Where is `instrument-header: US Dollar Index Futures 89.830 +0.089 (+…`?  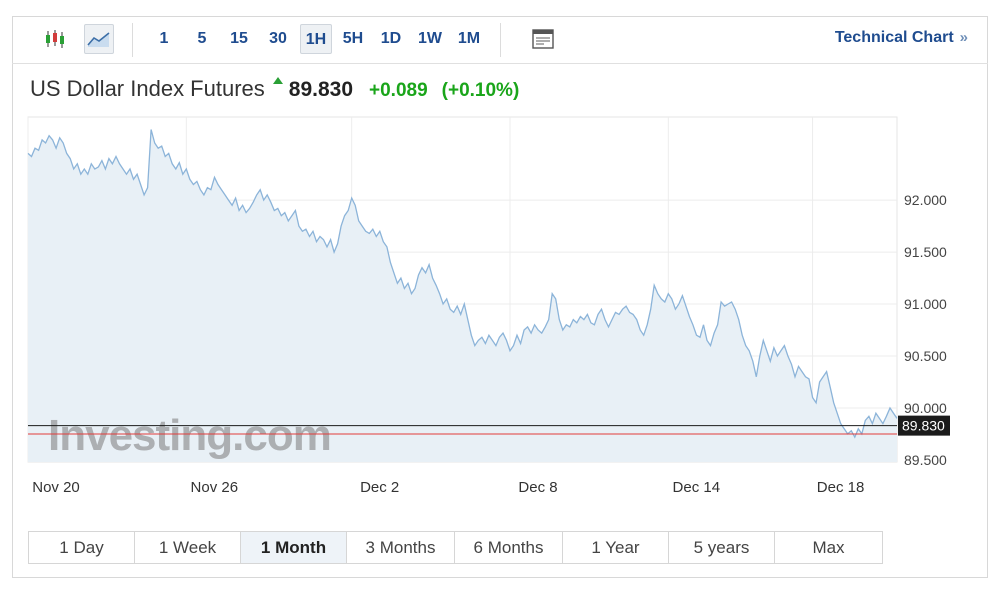 instrument-header: US Dollar Index Futures 89.830 +0.089 (+… is located at coordinates (281, 91).